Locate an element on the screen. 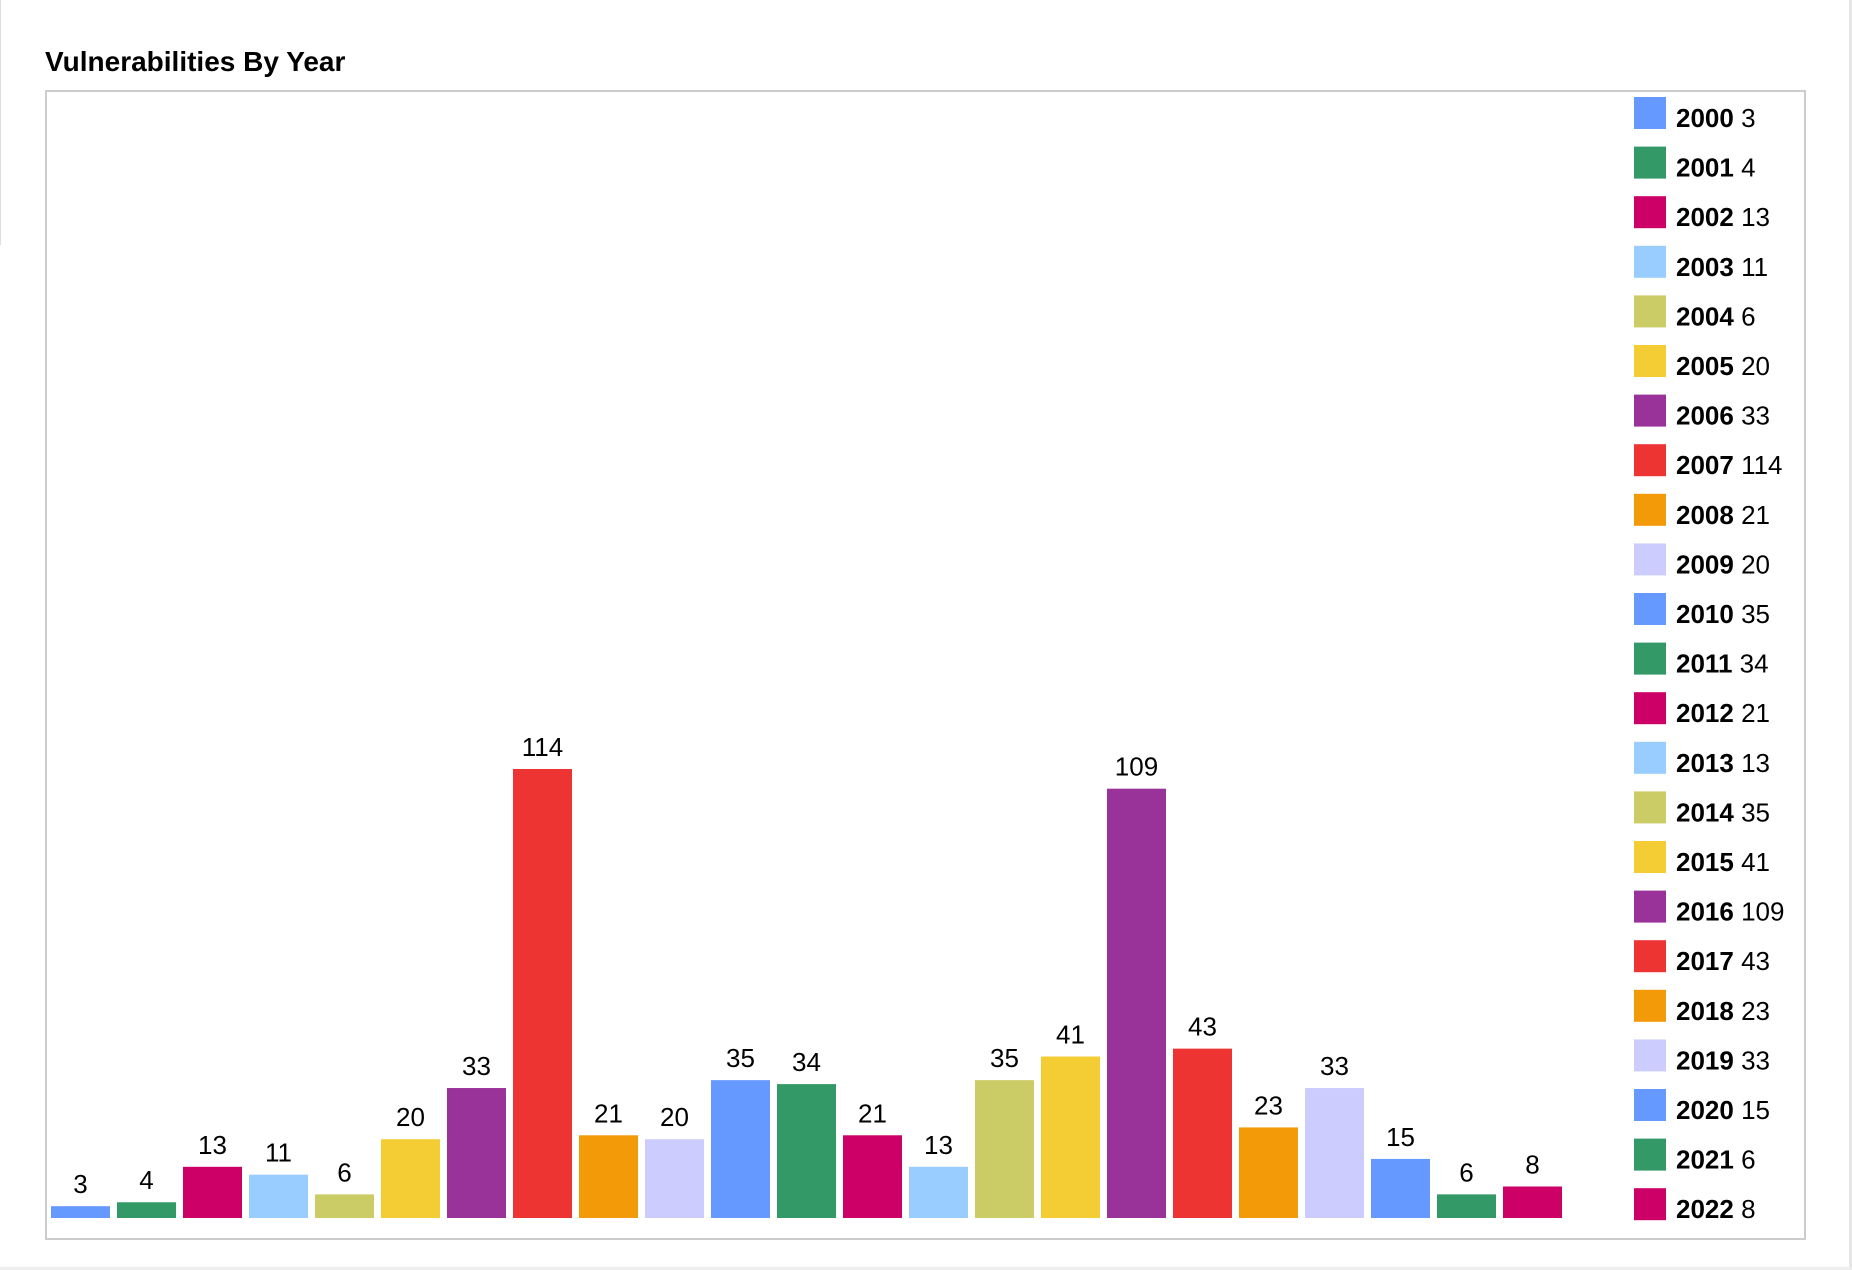  data-label-2021: 6 is located at coordinates (1466, 1172).